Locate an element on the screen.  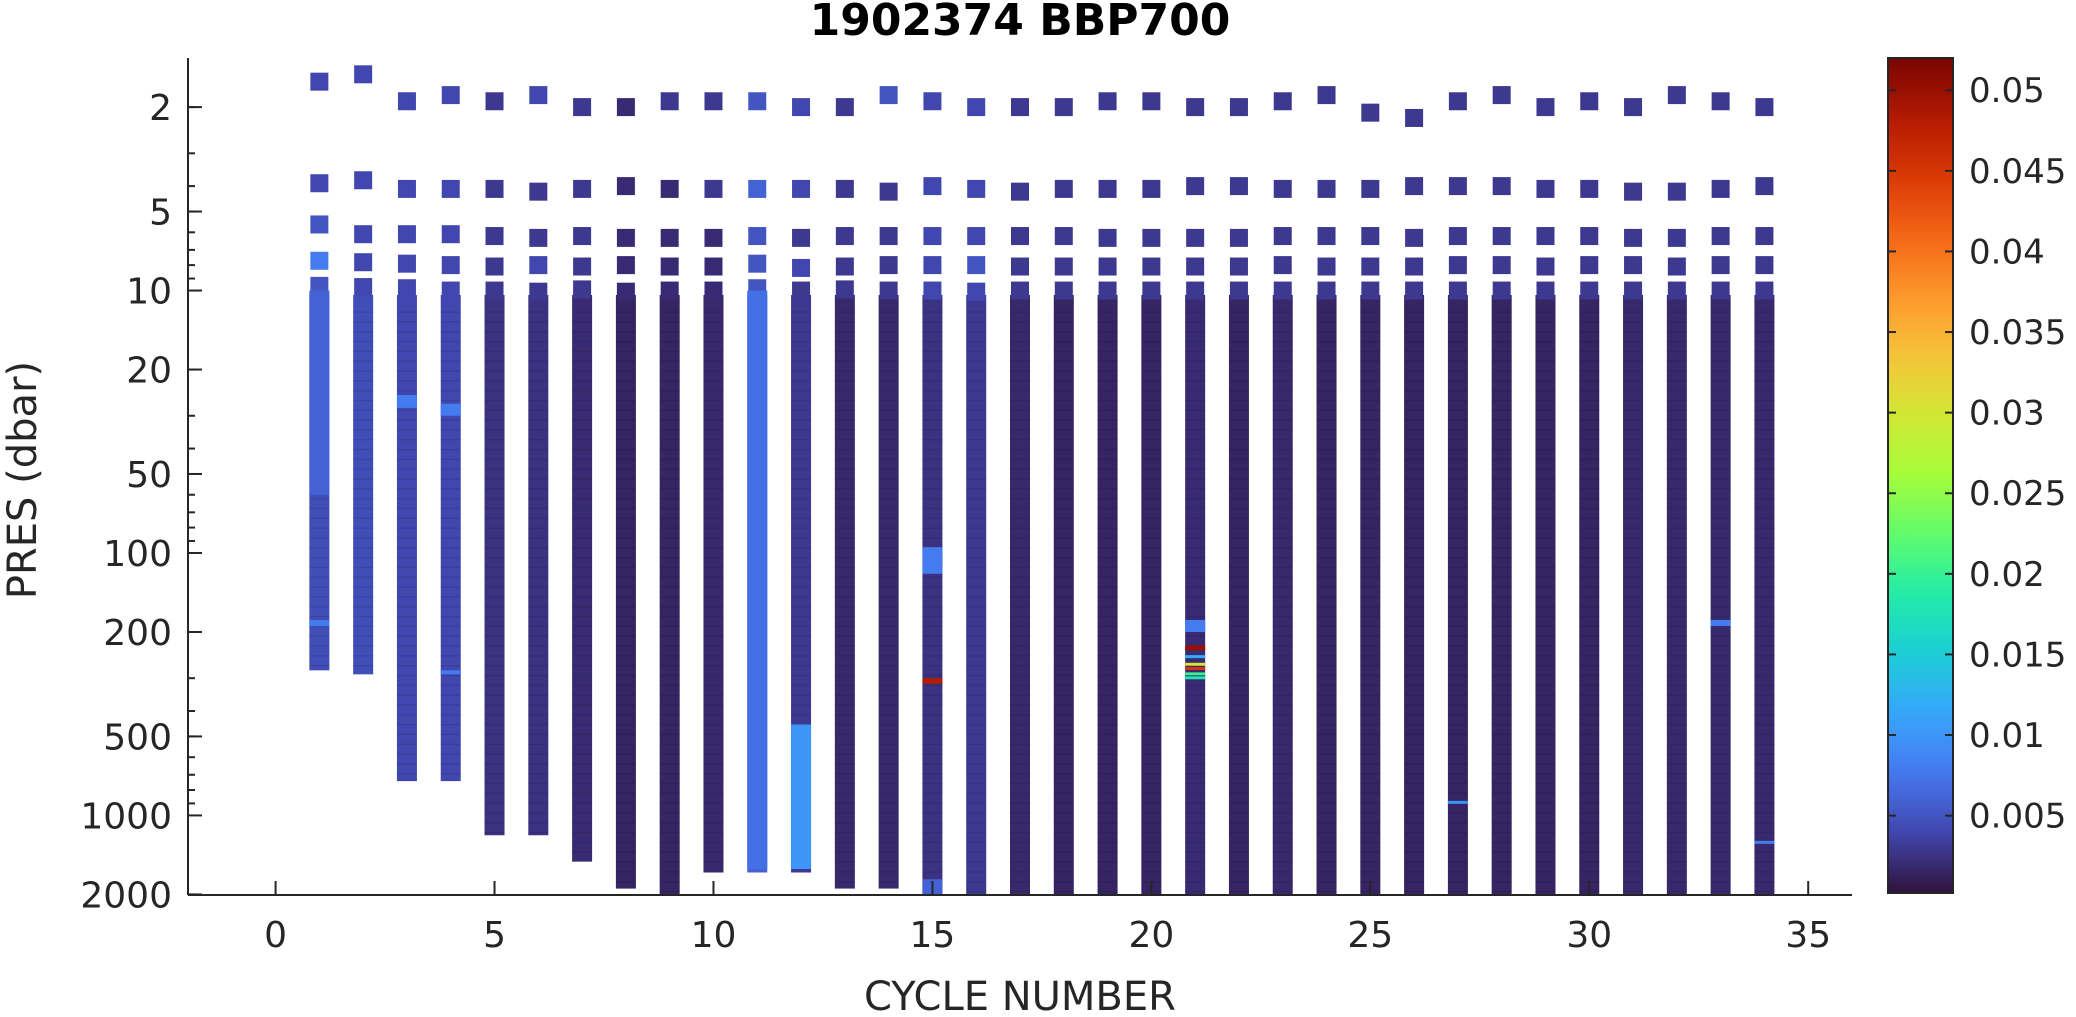
profile-feature is located at coordinates (1457, 802).